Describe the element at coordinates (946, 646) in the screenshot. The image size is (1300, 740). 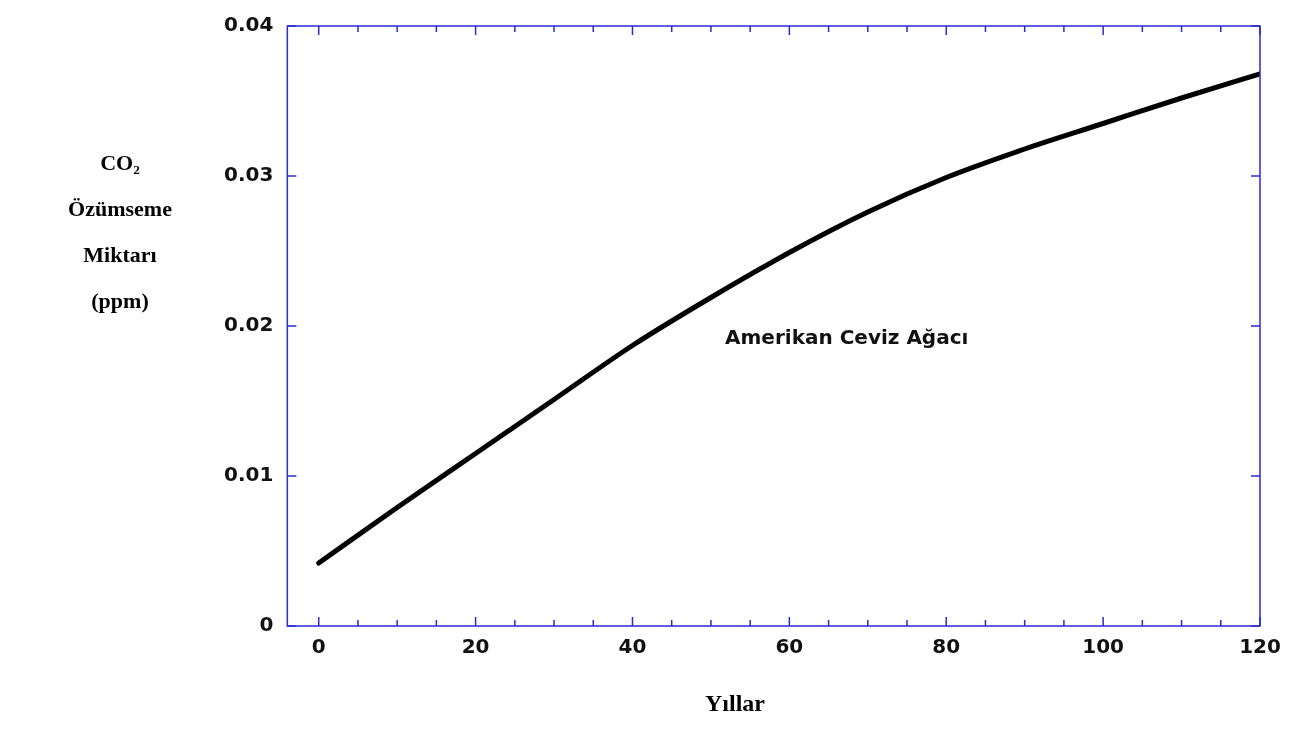
I see `x-tick-label: 80` at that location.